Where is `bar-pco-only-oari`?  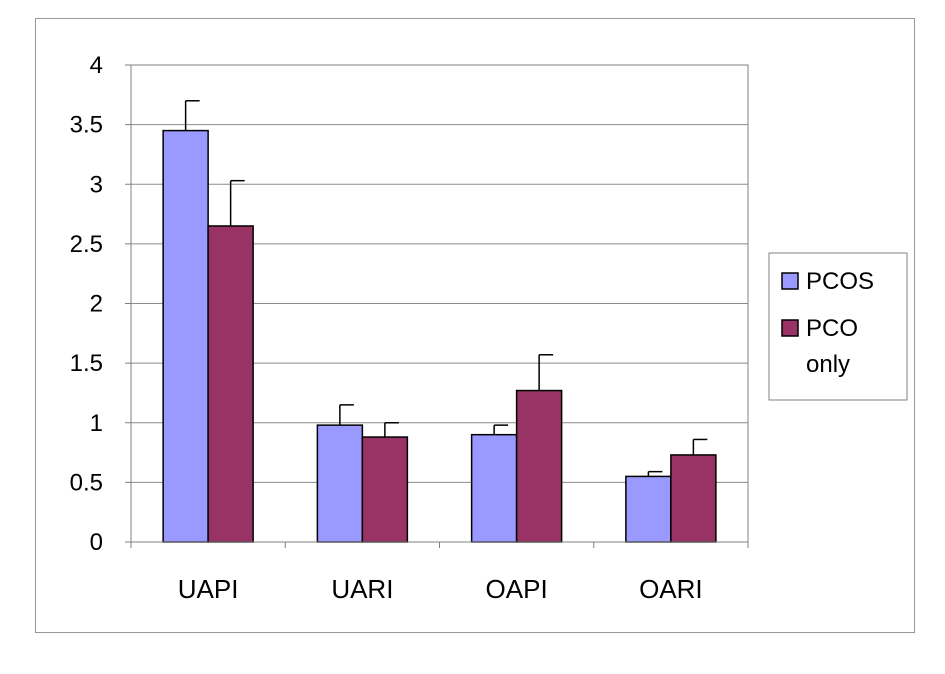 bar-pco-only-oari is located at coordinates (693, 498).